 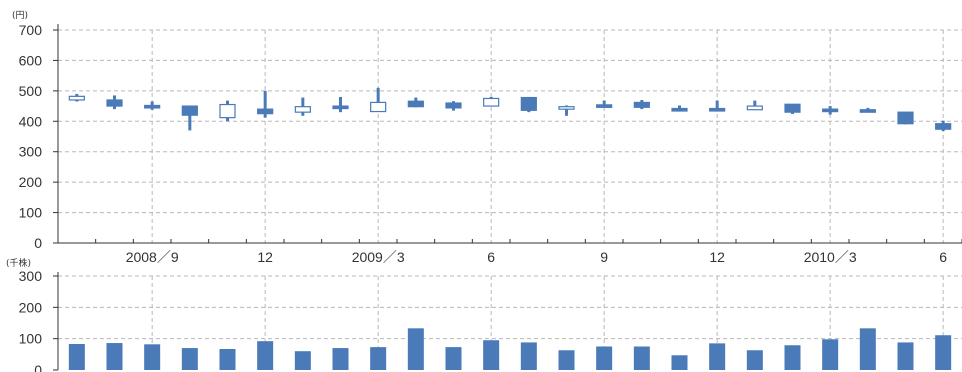 What do you see at coordinates (31, 30) in the screenshot?
I see `price-y-tick-label: 700` at bounding box center [31, 30].